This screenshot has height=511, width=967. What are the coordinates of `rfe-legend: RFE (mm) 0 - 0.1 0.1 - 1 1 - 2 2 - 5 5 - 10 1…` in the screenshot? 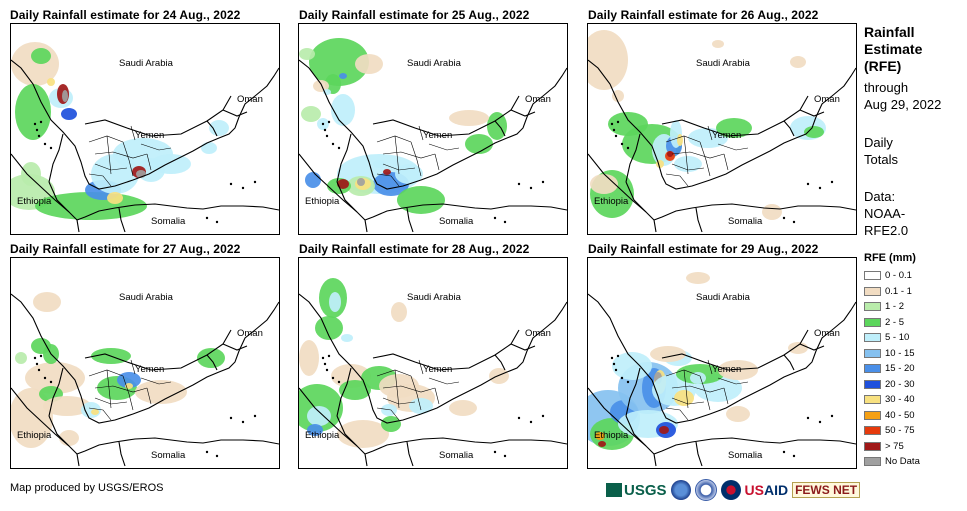 It's located at (892, 361).